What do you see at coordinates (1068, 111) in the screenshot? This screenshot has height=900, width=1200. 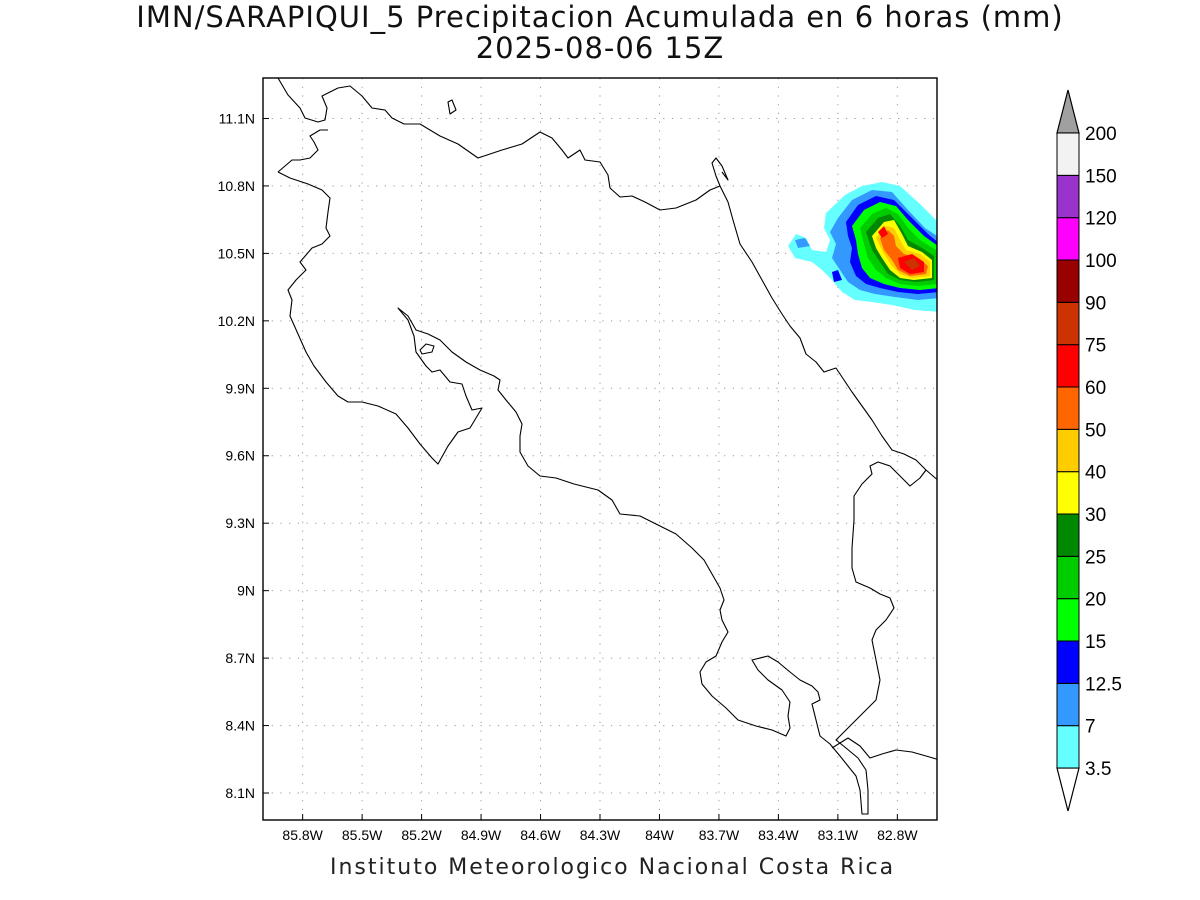 I see `colorbar-over-arrow` at bounding box center [1068, 111].